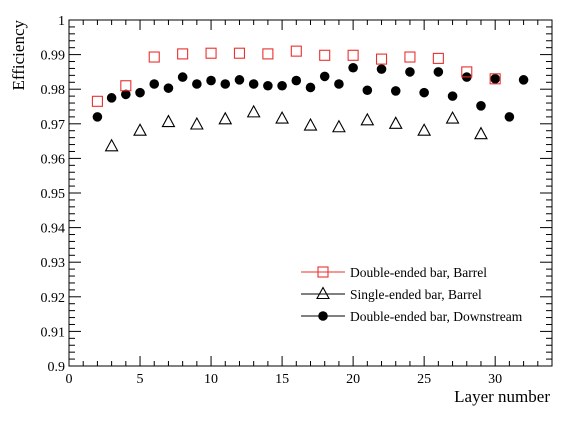 Image resolution: width=581 pixels, height=436 pixels. Describe the element at coordinates (323, 316) in the screenshot. I see `legend-marker-filled-circle` at that location.